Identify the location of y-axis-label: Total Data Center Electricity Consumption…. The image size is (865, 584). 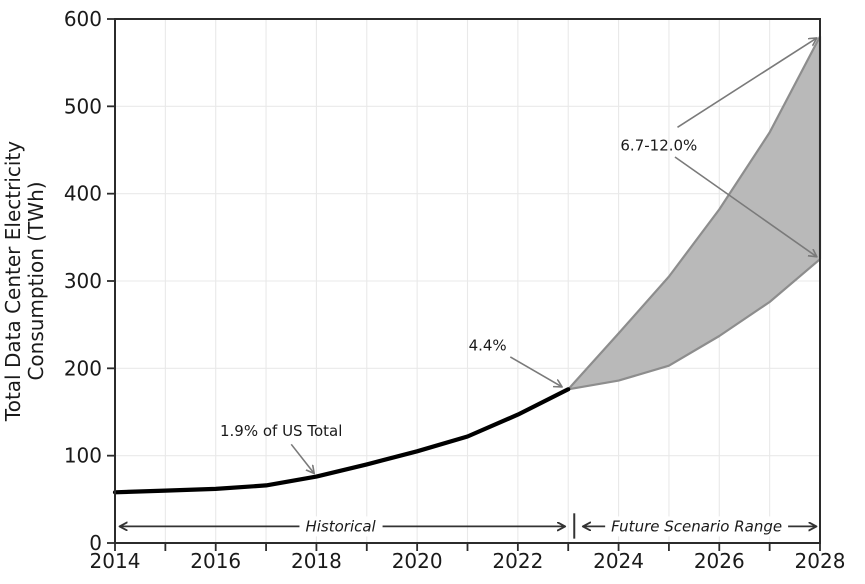
(24, 281).